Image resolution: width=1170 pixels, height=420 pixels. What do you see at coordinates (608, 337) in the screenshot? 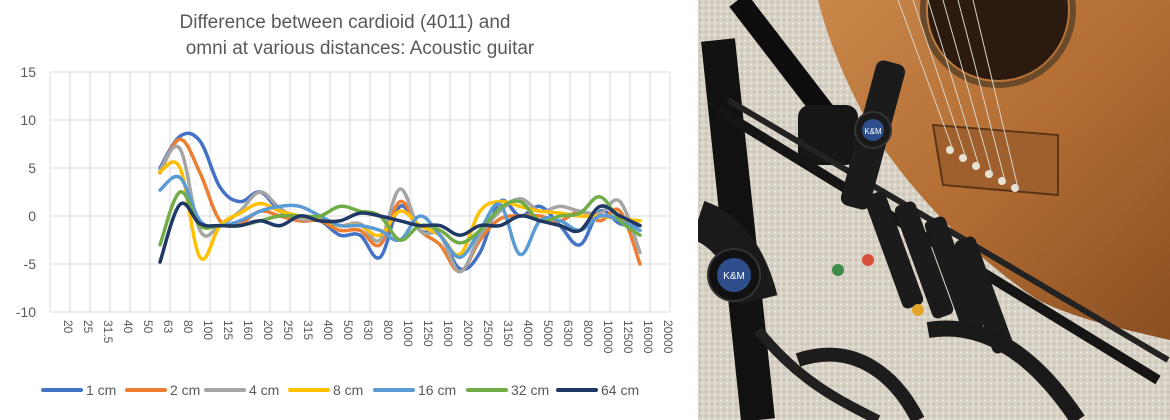
I see `x-tick-label: 10000` at bounding box center [608, 337].